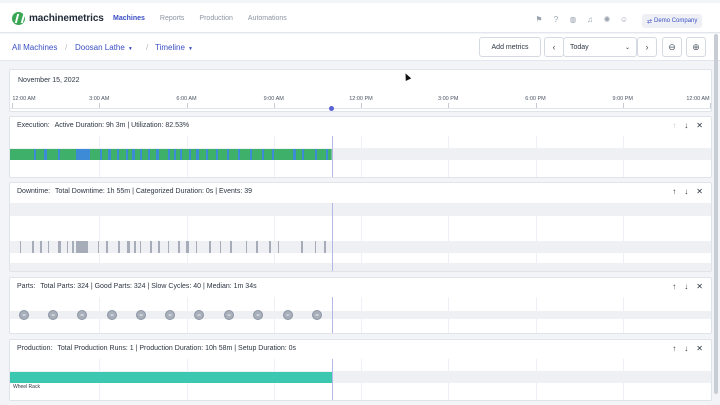 The height and width of the screenshot is (405, 720). I want to click on part-cycle-marker: 28, so click(82, 315).